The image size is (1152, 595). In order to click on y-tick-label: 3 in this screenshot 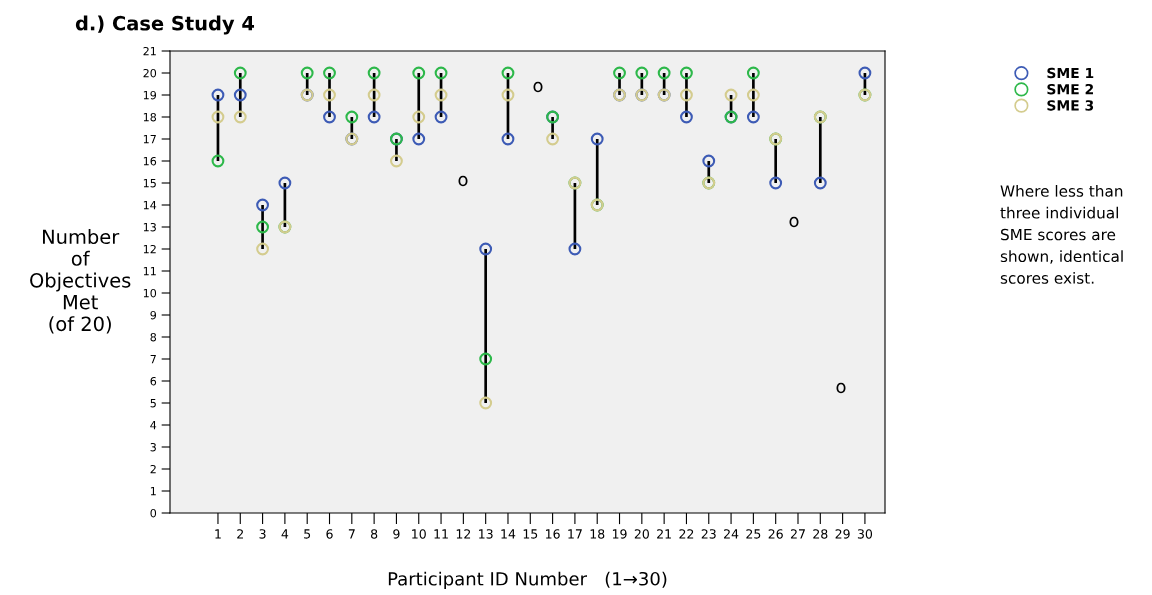, I will do `click(153, 447)`.